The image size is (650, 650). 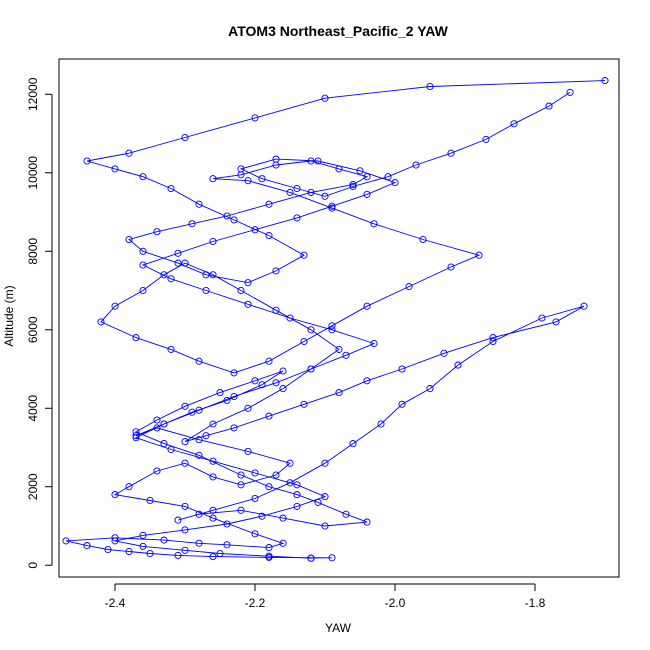 I want to click on x-tick-label: -1.8, so click(x=535, y=603).